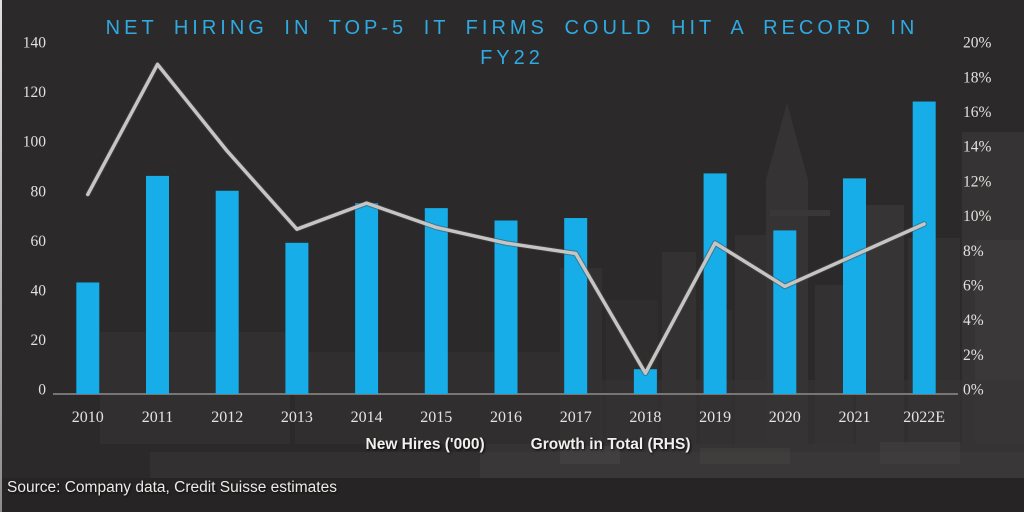 The height and width of the screenshot is (512, 1024). I want to click on bar-2018, so click(645, 381).